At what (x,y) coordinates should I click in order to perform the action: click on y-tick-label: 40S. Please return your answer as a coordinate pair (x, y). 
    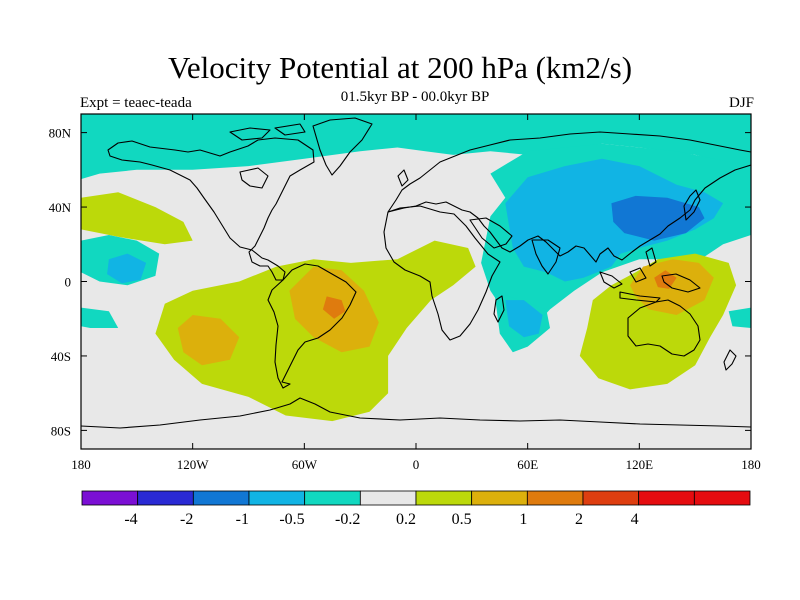
    Looking at the image, I should click on (61, 356).